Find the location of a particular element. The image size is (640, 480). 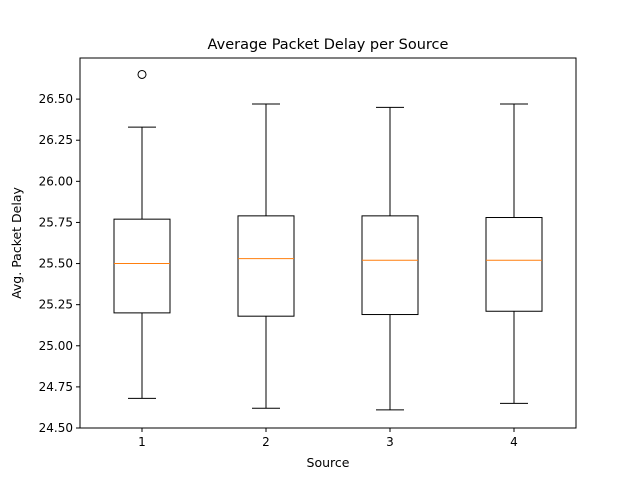

x-tick-label: 4 is located at coordinates (514, 442).